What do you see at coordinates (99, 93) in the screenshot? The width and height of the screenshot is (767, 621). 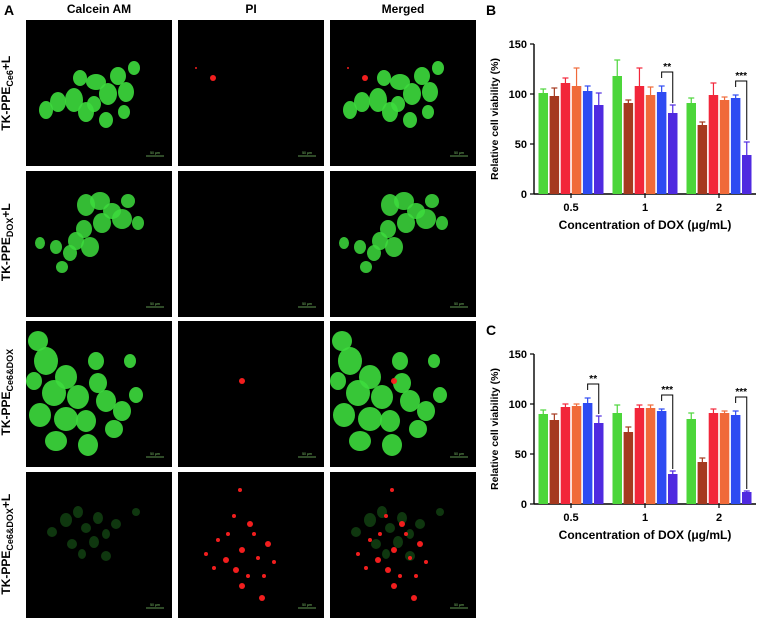 I see `micrograph-calcein-row1: 50 μm` at bounding box center [99, 93].